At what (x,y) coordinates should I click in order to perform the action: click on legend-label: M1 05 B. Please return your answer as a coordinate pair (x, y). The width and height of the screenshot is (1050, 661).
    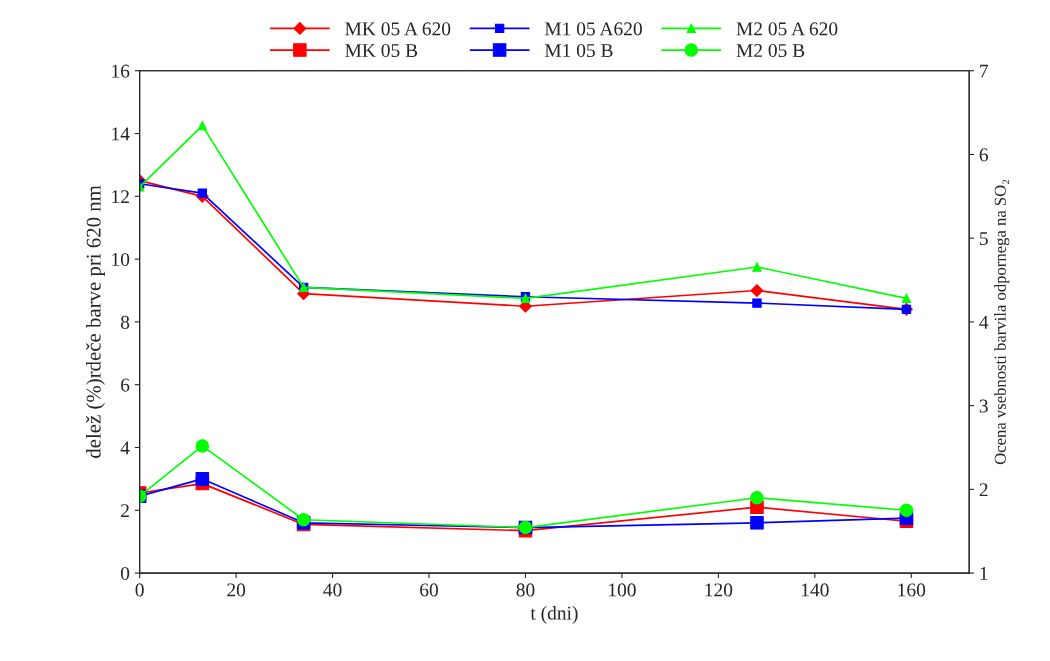
    Looking at the image, I should click on (578, 50).